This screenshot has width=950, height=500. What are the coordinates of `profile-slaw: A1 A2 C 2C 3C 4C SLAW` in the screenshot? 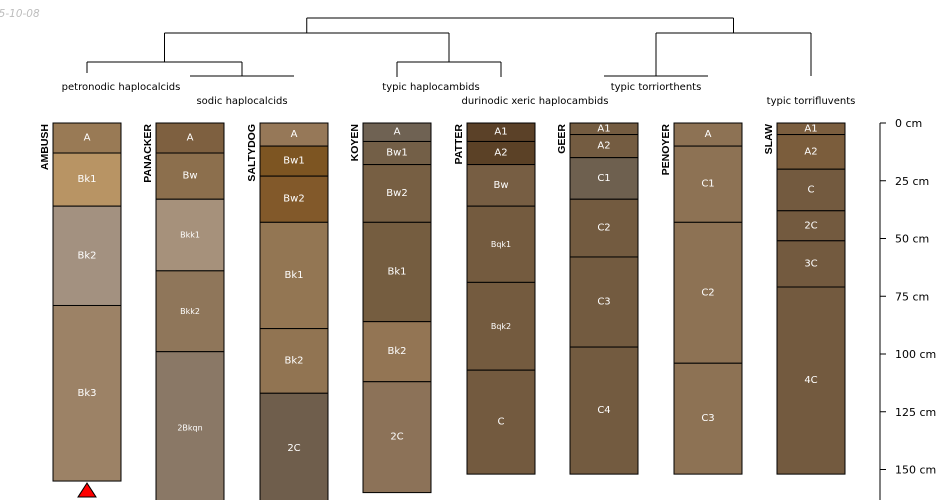 It's located at (804, 298).